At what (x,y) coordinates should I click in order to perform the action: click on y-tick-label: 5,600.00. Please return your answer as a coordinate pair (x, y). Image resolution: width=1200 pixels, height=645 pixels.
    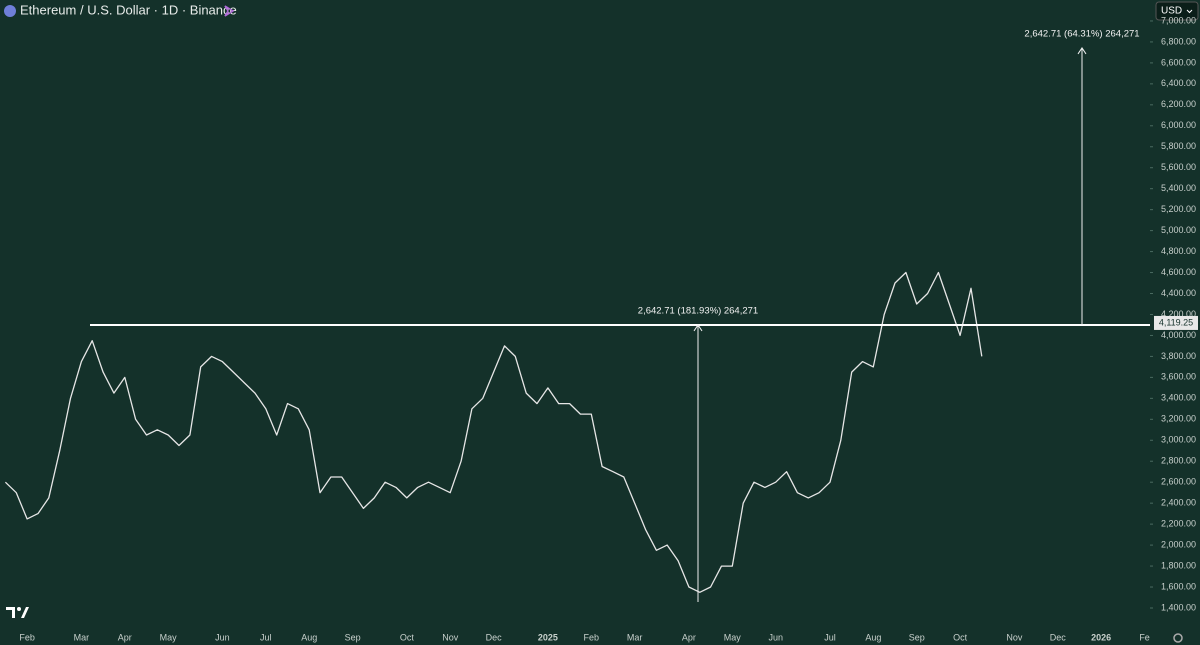
    Looking at the image, I should click on (1178, 167).